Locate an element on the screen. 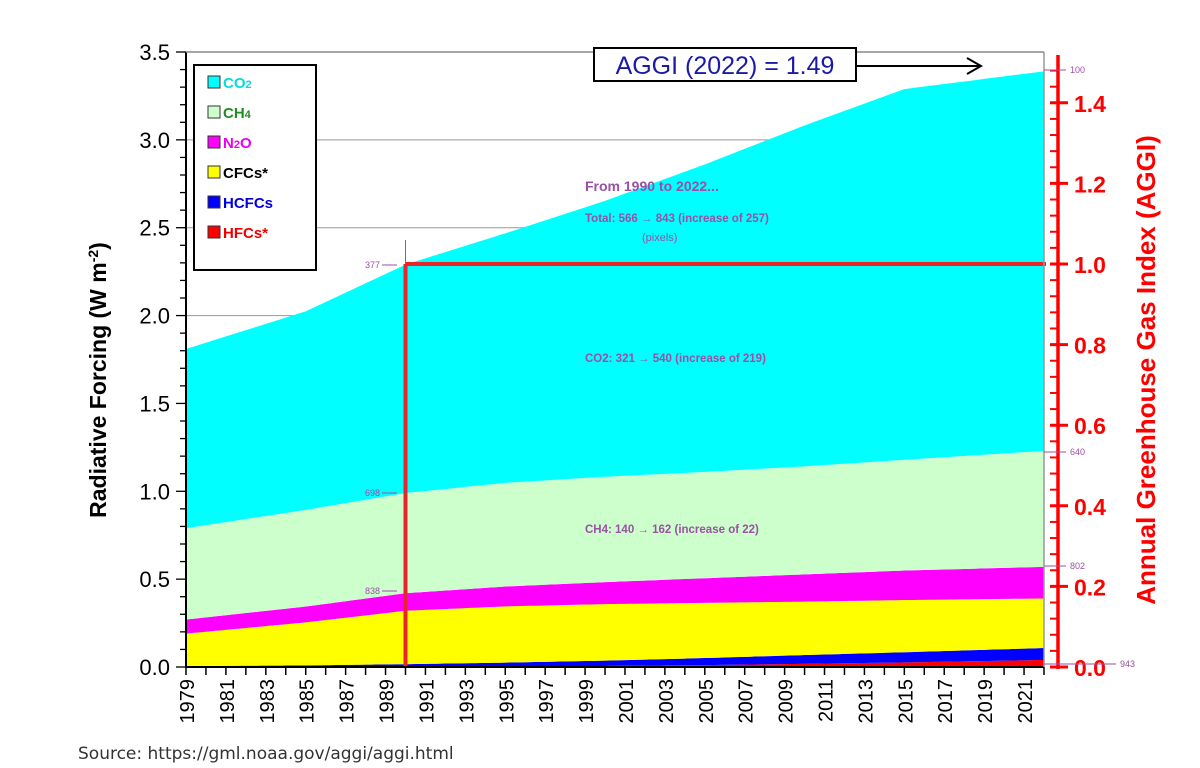 The image size is (1200, 768). legend-swatch-co2 is located at coordinates (214, 82).